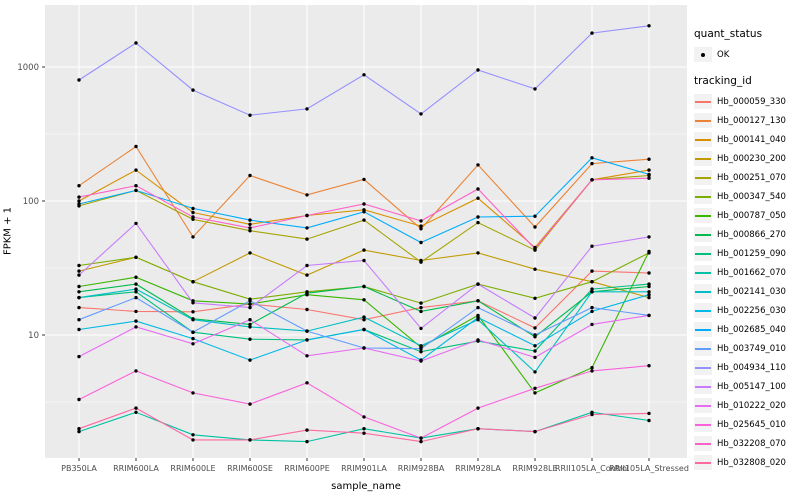  I want to click on legend-label: Hb_032208_070, so click(751, 443).